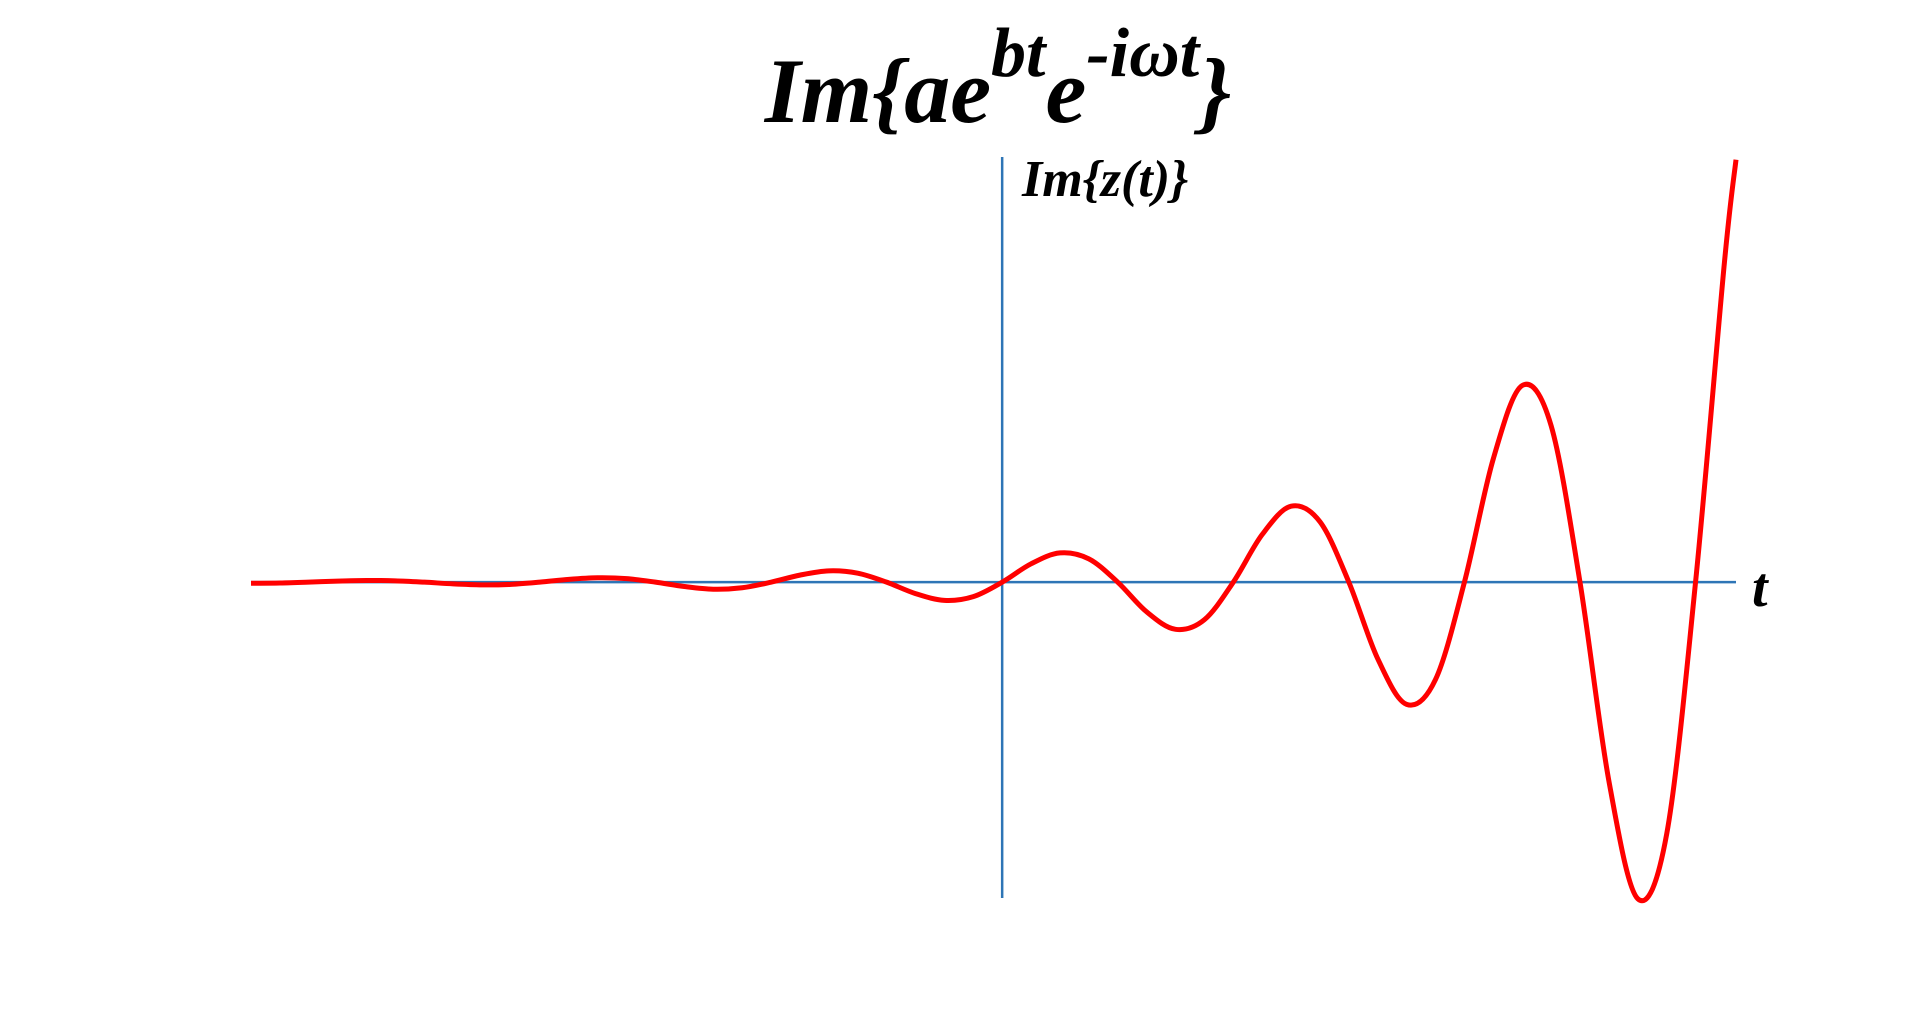 This screenshot has height=1010, width=1920. I want to click on chart-title: Im{aebte-iωt}, so click(997, 78).